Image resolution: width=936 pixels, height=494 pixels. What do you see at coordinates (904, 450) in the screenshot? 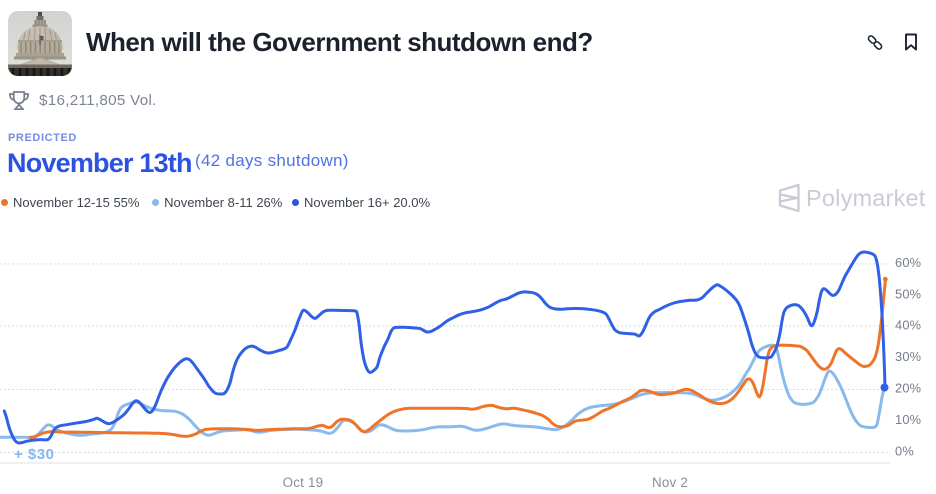
I see `svg-text: 0%` at bounding box center [904, 450].